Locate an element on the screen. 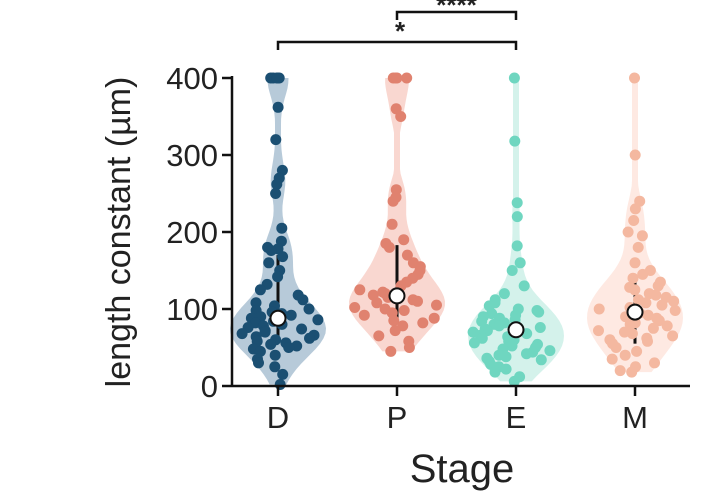  y-tick-label: 100 is located at coordinates (192, 309).